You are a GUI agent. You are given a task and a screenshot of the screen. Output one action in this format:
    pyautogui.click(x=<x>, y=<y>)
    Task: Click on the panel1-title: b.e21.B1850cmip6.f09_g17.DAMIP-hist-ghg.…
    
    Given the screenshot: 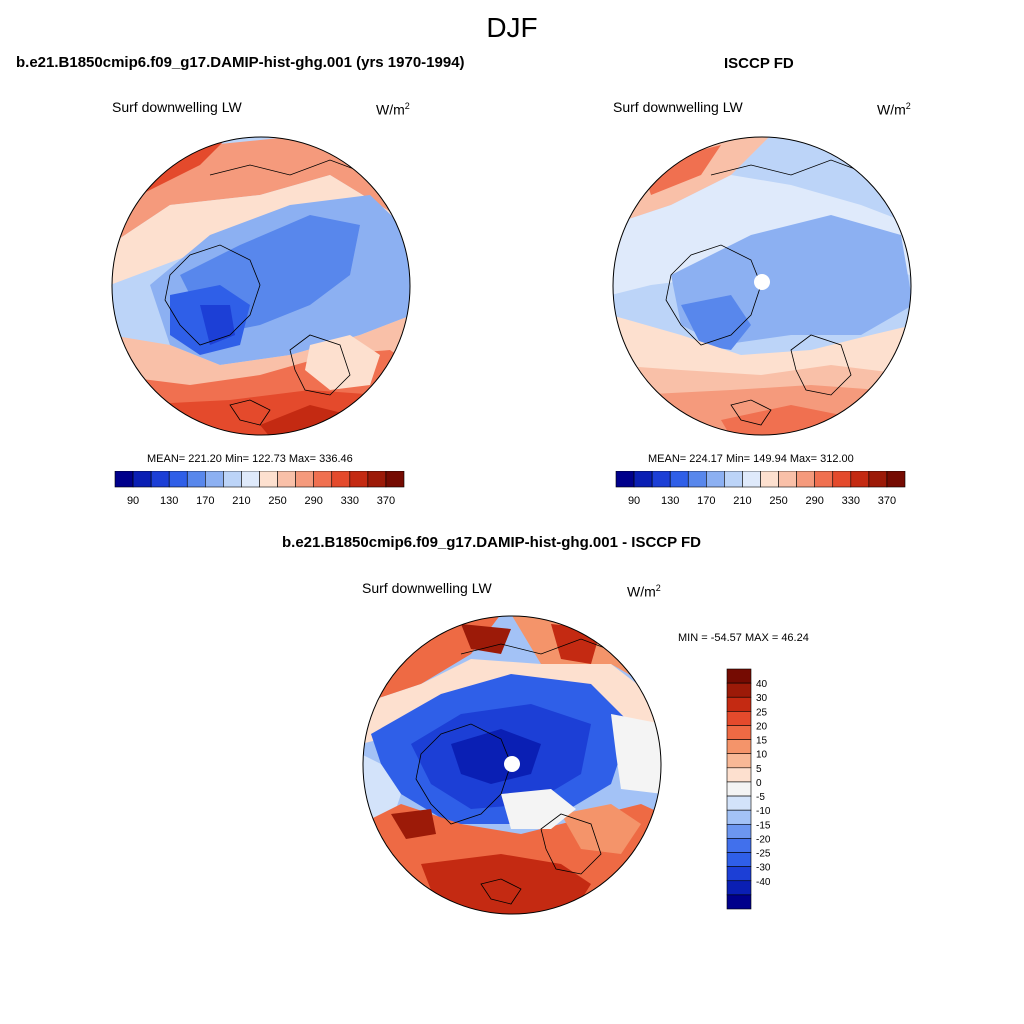 What is the action you would take?
    pyautogui.click(x=240, y=62)
    